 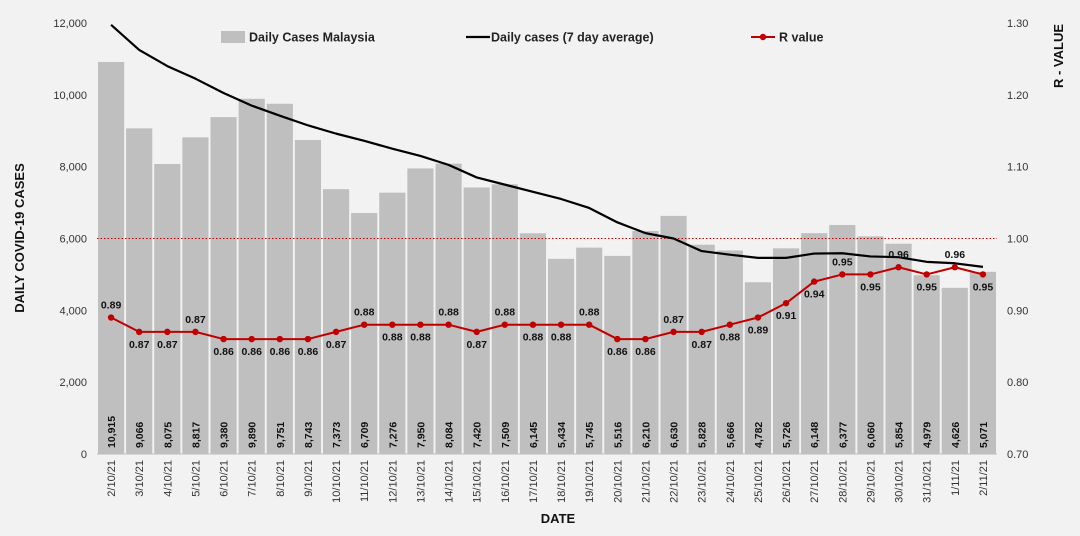 I want to click on legend-label-r-value: R value, so click(x=801, y=38).